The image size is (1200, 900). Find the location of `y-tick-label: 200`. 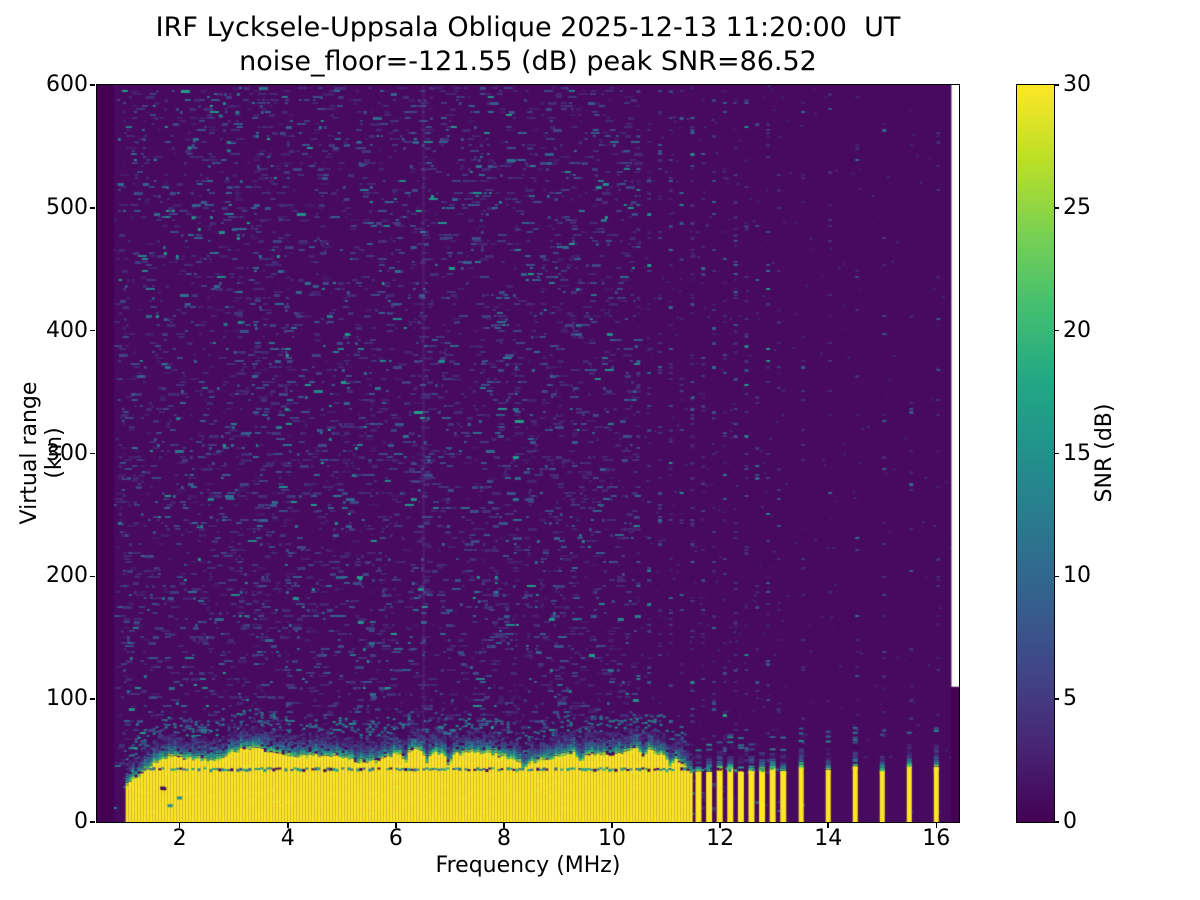

y-tick-label: 200 is located at coordinates (67, 576).